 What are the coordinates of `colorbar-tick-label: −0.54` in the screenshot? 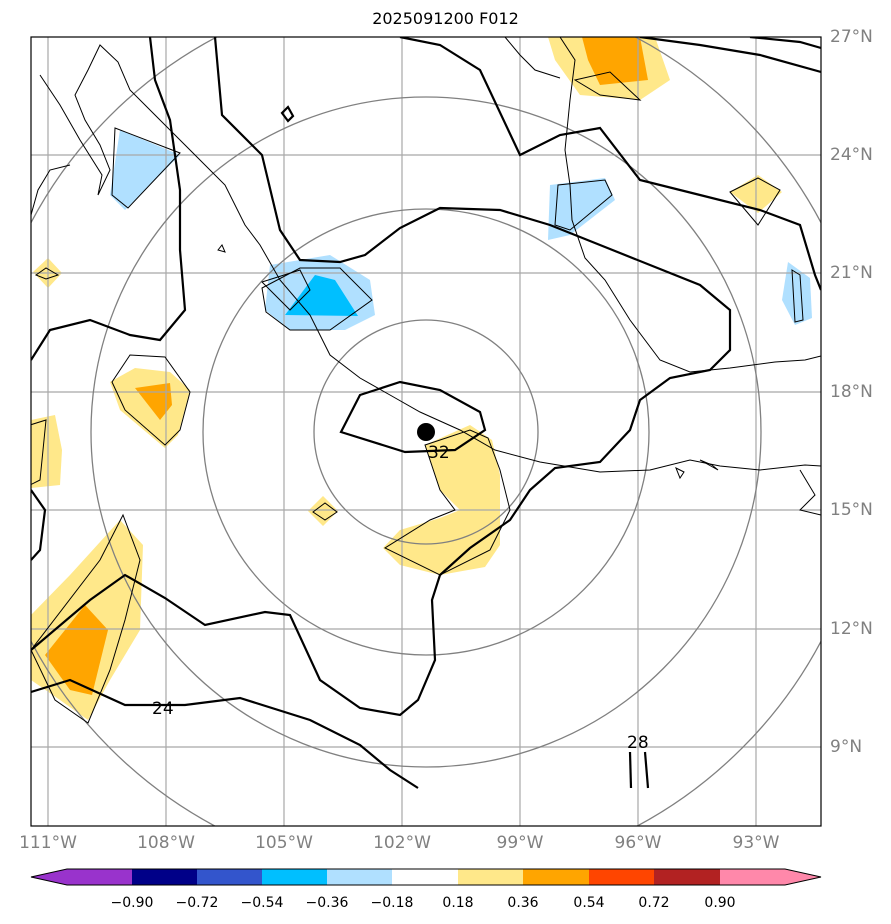 It's located at (262, 903).